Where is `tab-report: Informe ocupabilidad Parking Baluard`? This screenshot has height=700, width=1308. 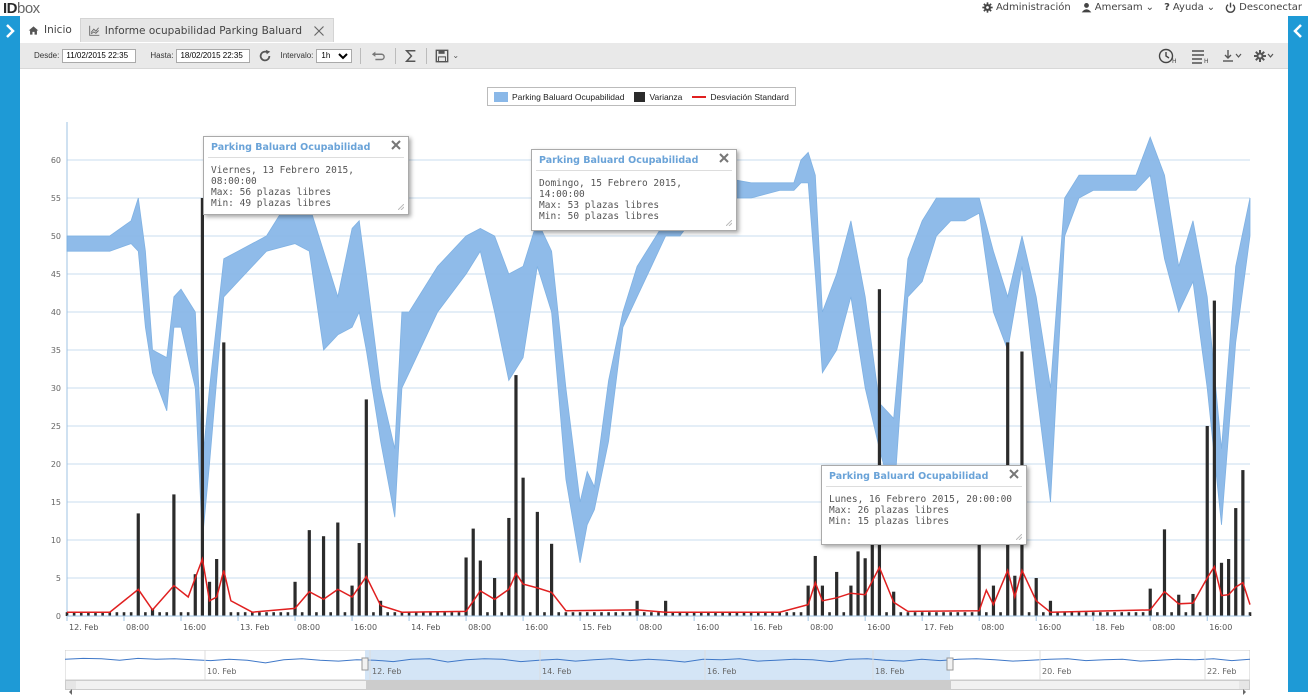 tab-report: Informe ocupabilidad Parking Baluard is located at coordinates (207, 30).